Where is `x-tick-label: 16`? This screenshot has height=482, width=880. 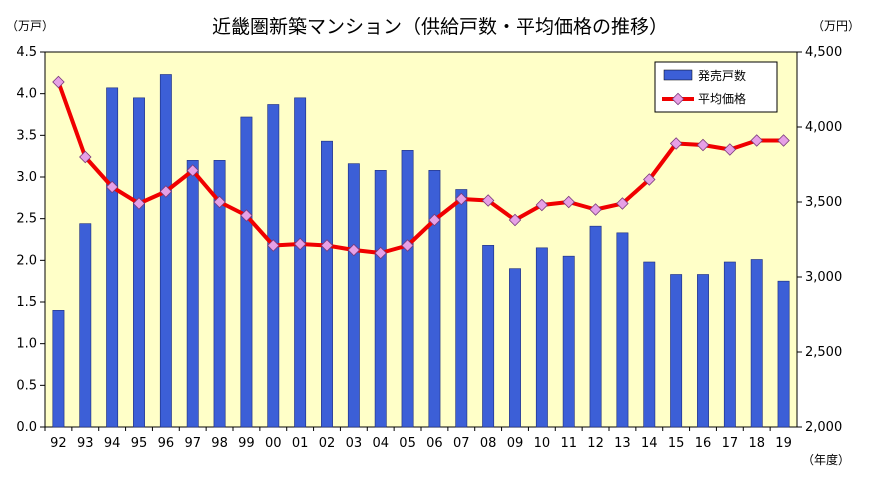 x-tick-label: 16 is located at coordinates (703, 443).